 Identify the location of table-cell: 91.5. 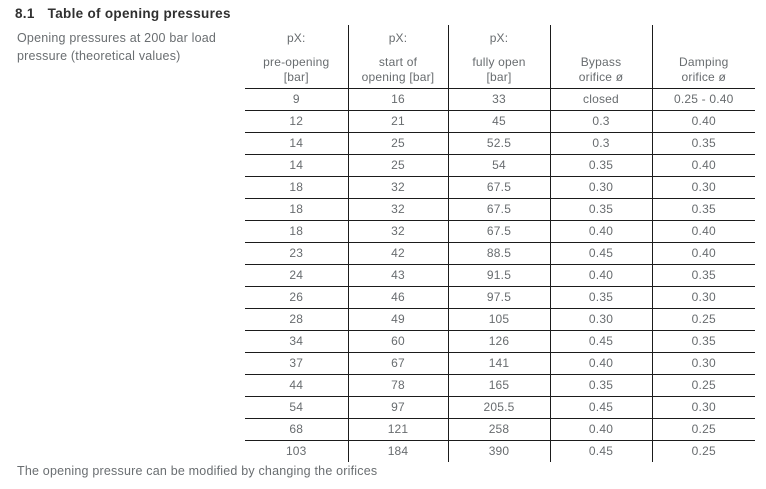
(498, 275).